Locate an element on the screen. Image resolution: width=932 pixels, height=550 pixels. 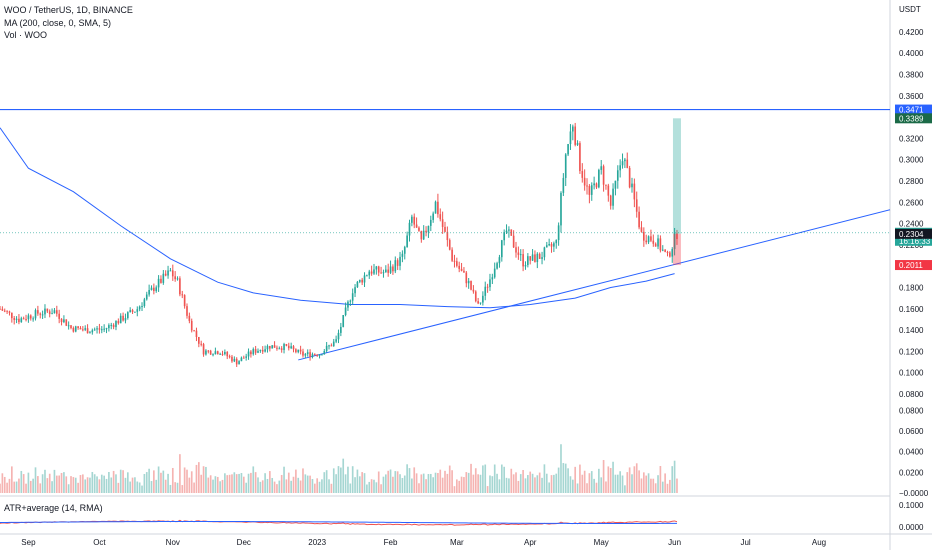
price-tag is located at coordinates (913, 118).